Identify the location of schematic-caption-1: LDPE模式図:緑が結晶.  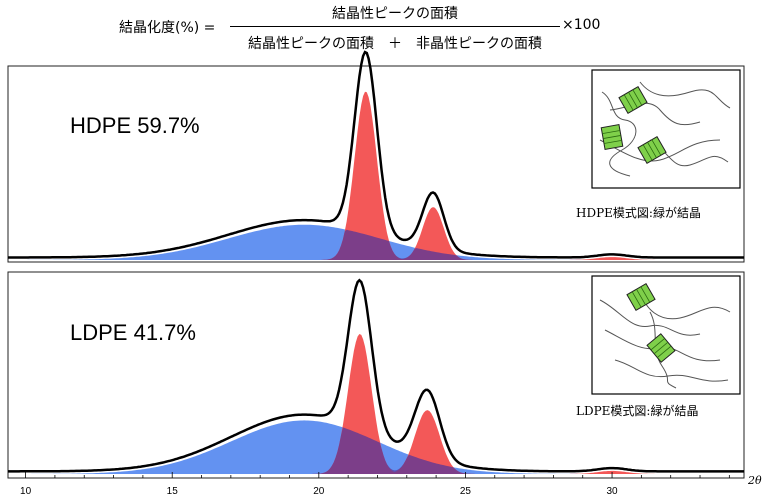
(637, 410).